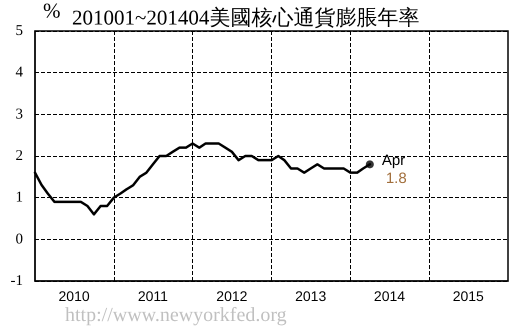  I want to click on x-tick-label: 2012, so click(232, 296).